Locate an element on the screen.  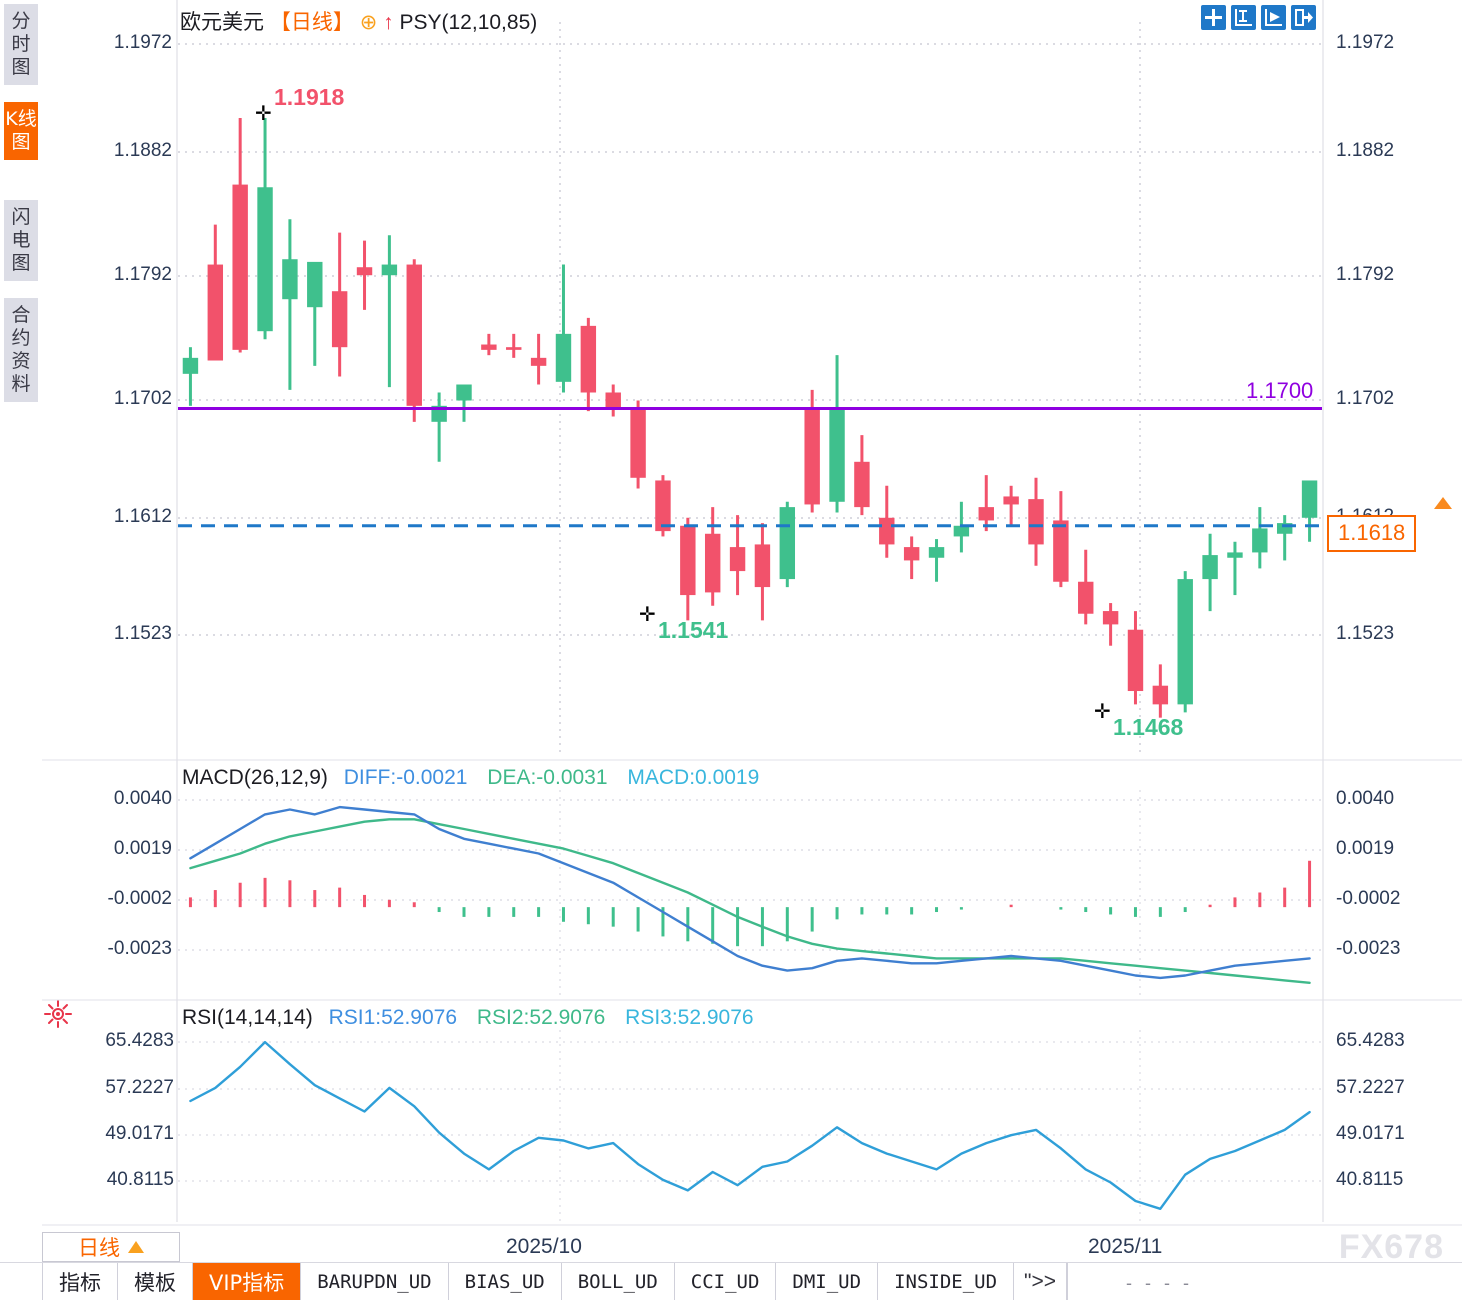
toolbar-dashes: - - - - is located at coordinates (1159, 1283).